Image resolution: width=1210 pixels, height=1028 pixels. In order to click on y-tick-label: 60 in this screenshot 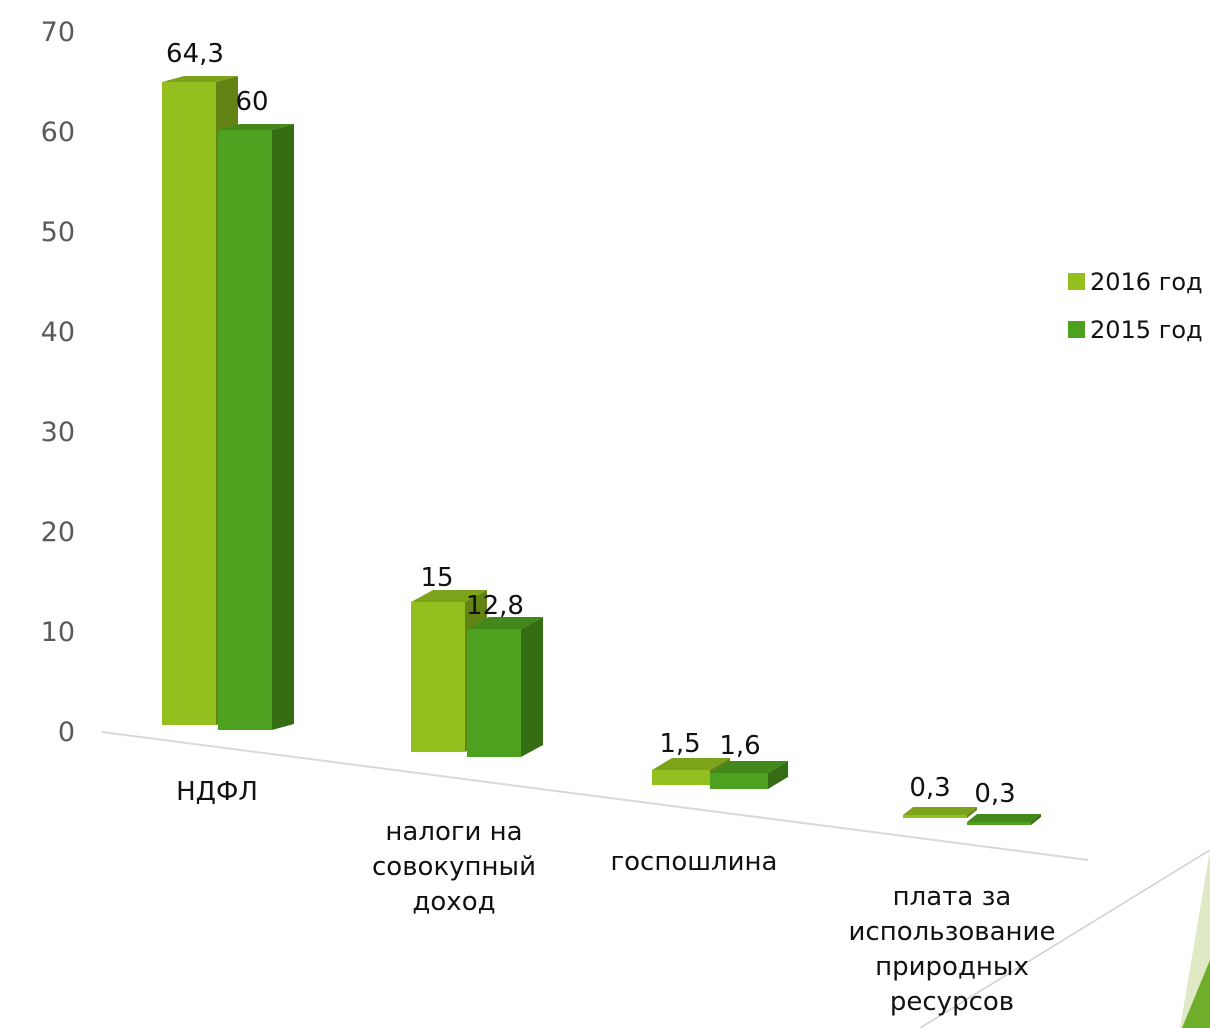, I will do `click(58, 132)`.